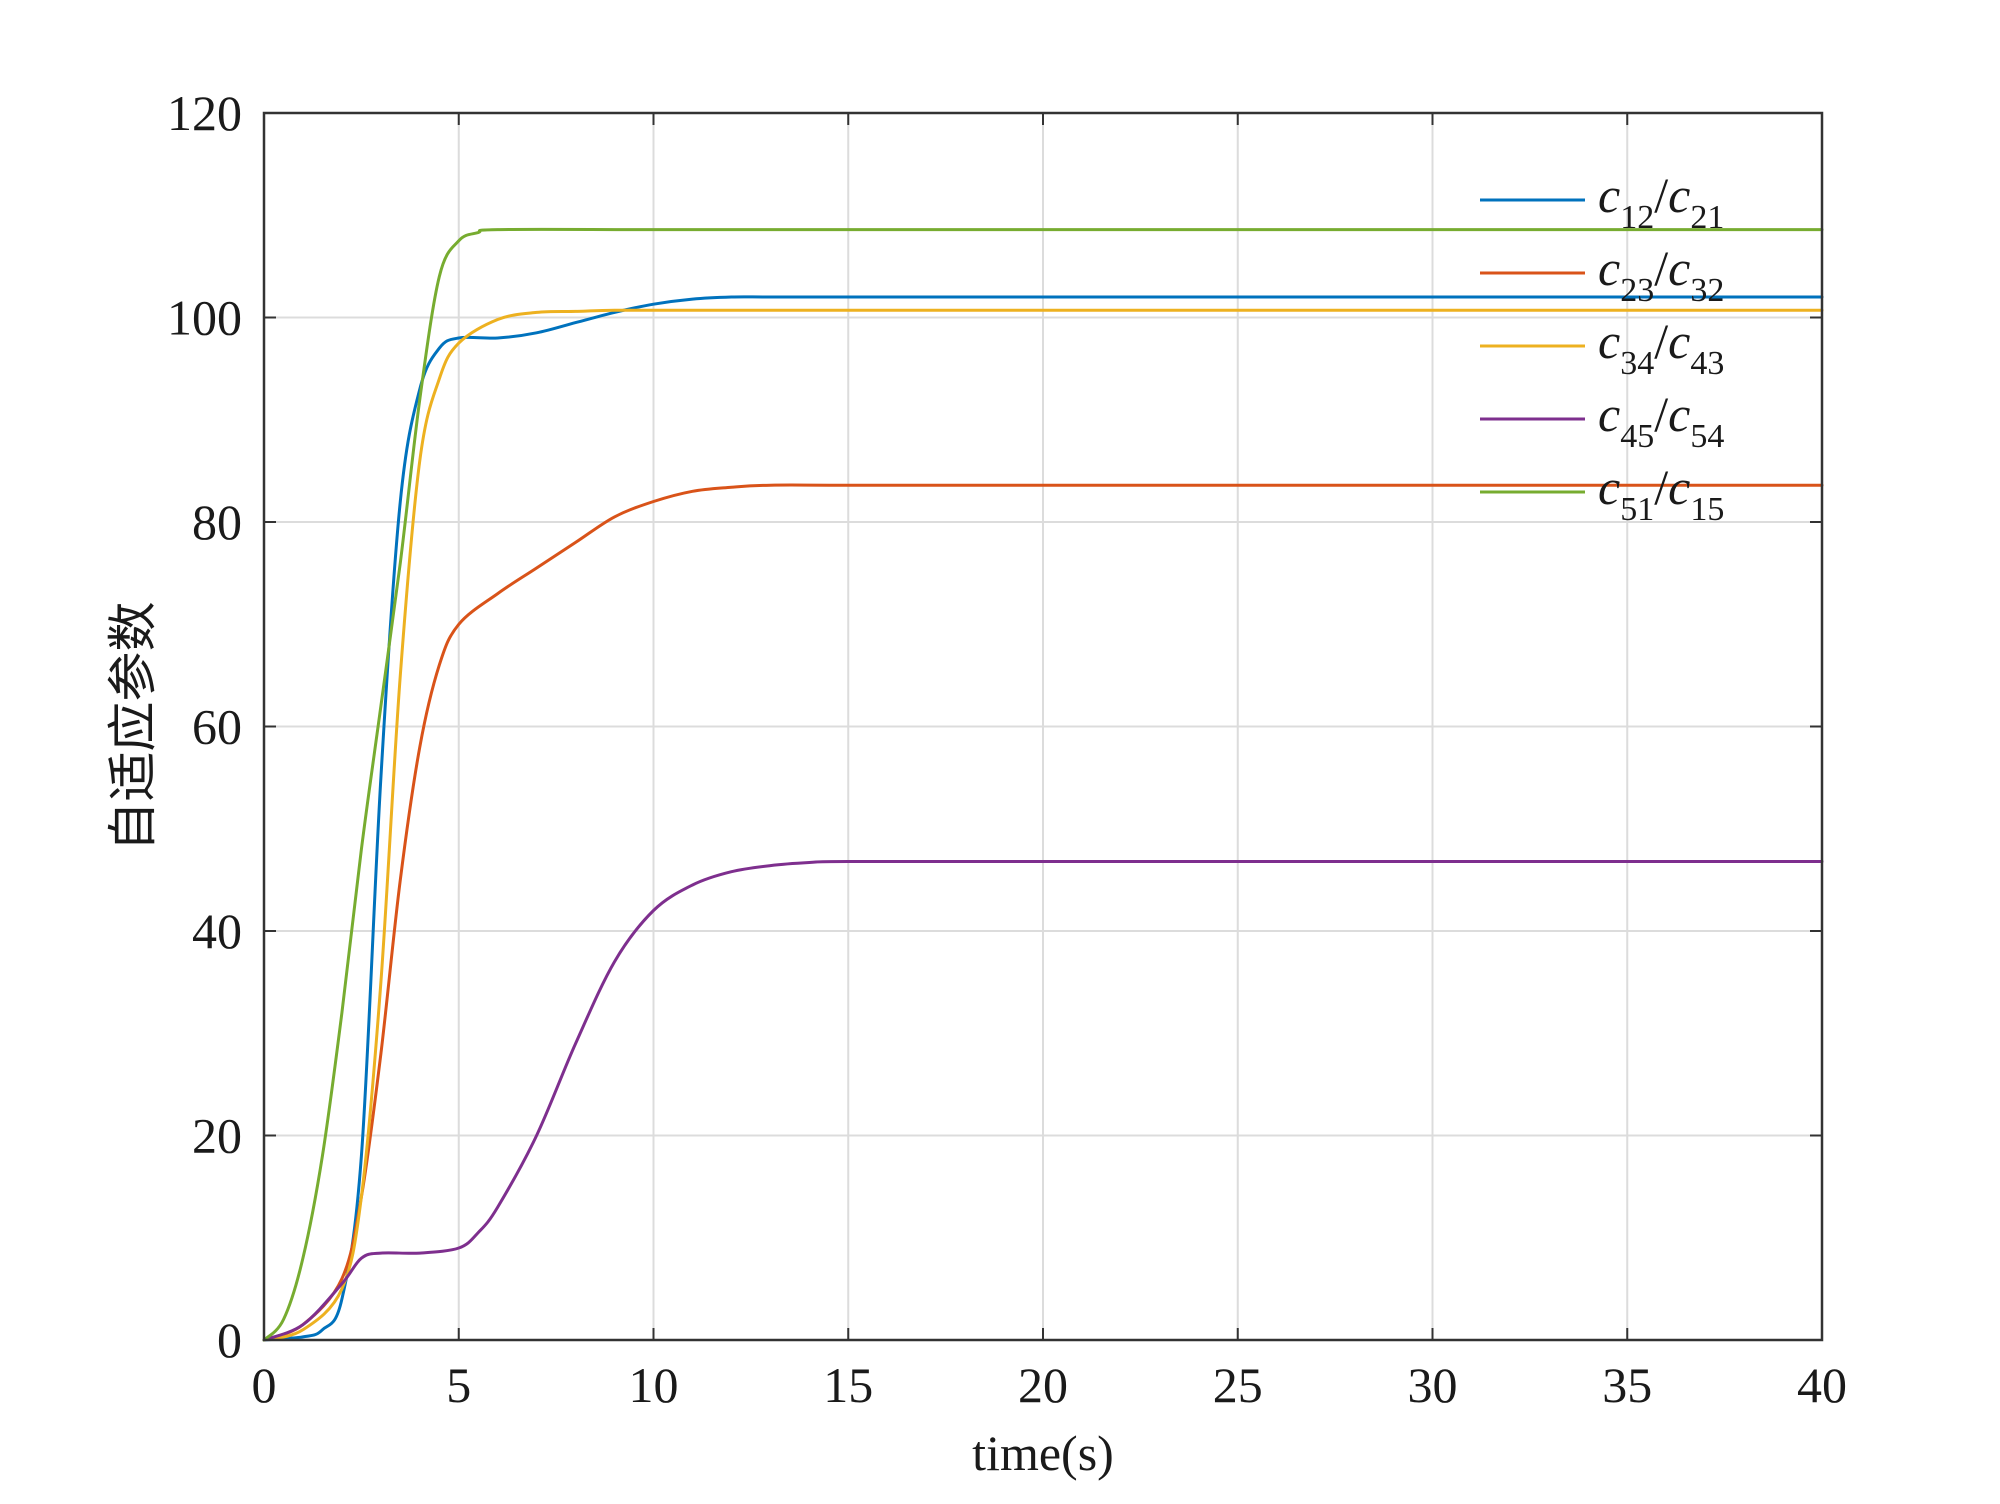 Image resolution: width=2000 pixels, height=1504 pixels. What do you see at coordinates (1238, 1385) in the screenshot?
I see `x-tick-label: 25` at bounding box center [1238, 1385].